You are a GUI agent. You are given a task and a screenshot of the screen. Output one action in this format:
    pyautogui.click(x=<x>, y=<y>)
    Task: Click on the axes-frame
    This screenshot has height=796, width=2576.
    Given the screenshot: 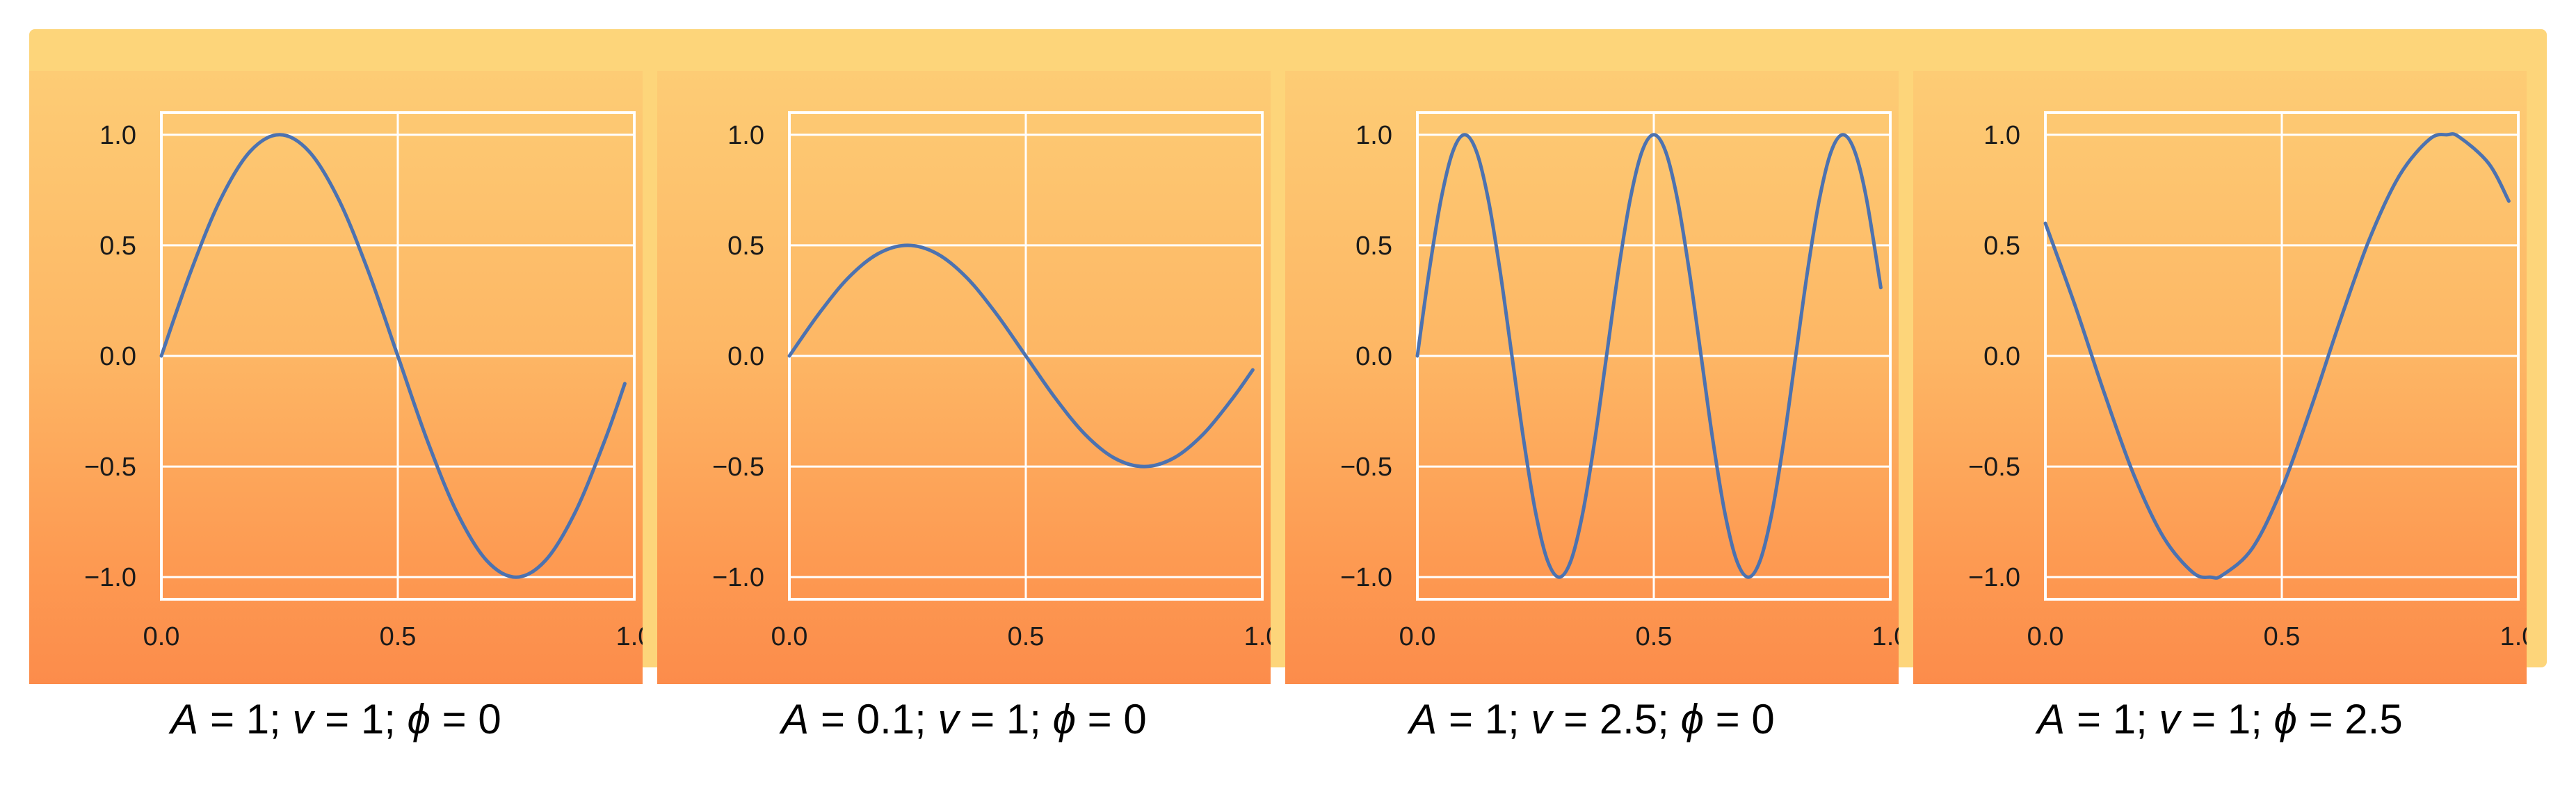 What is the action you would take?
    pyautogui.click(x=2282, y=356)
    